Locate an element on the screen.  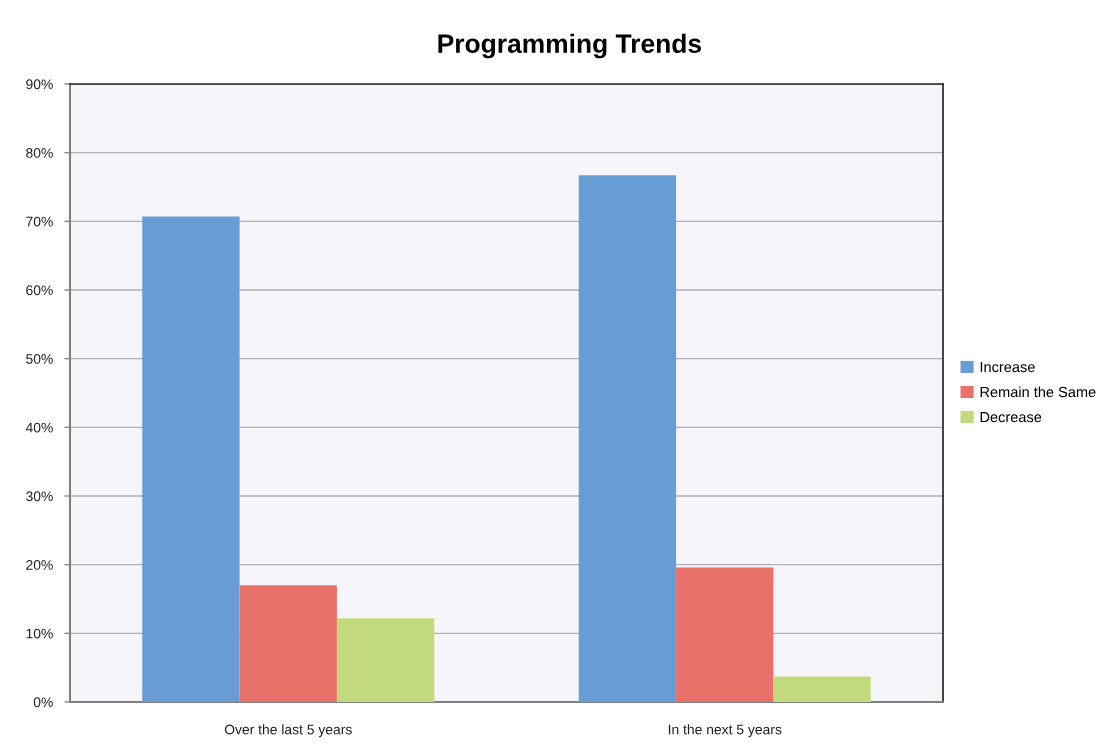
chart-title: Programming Trends is located at coordinates (569, 46).